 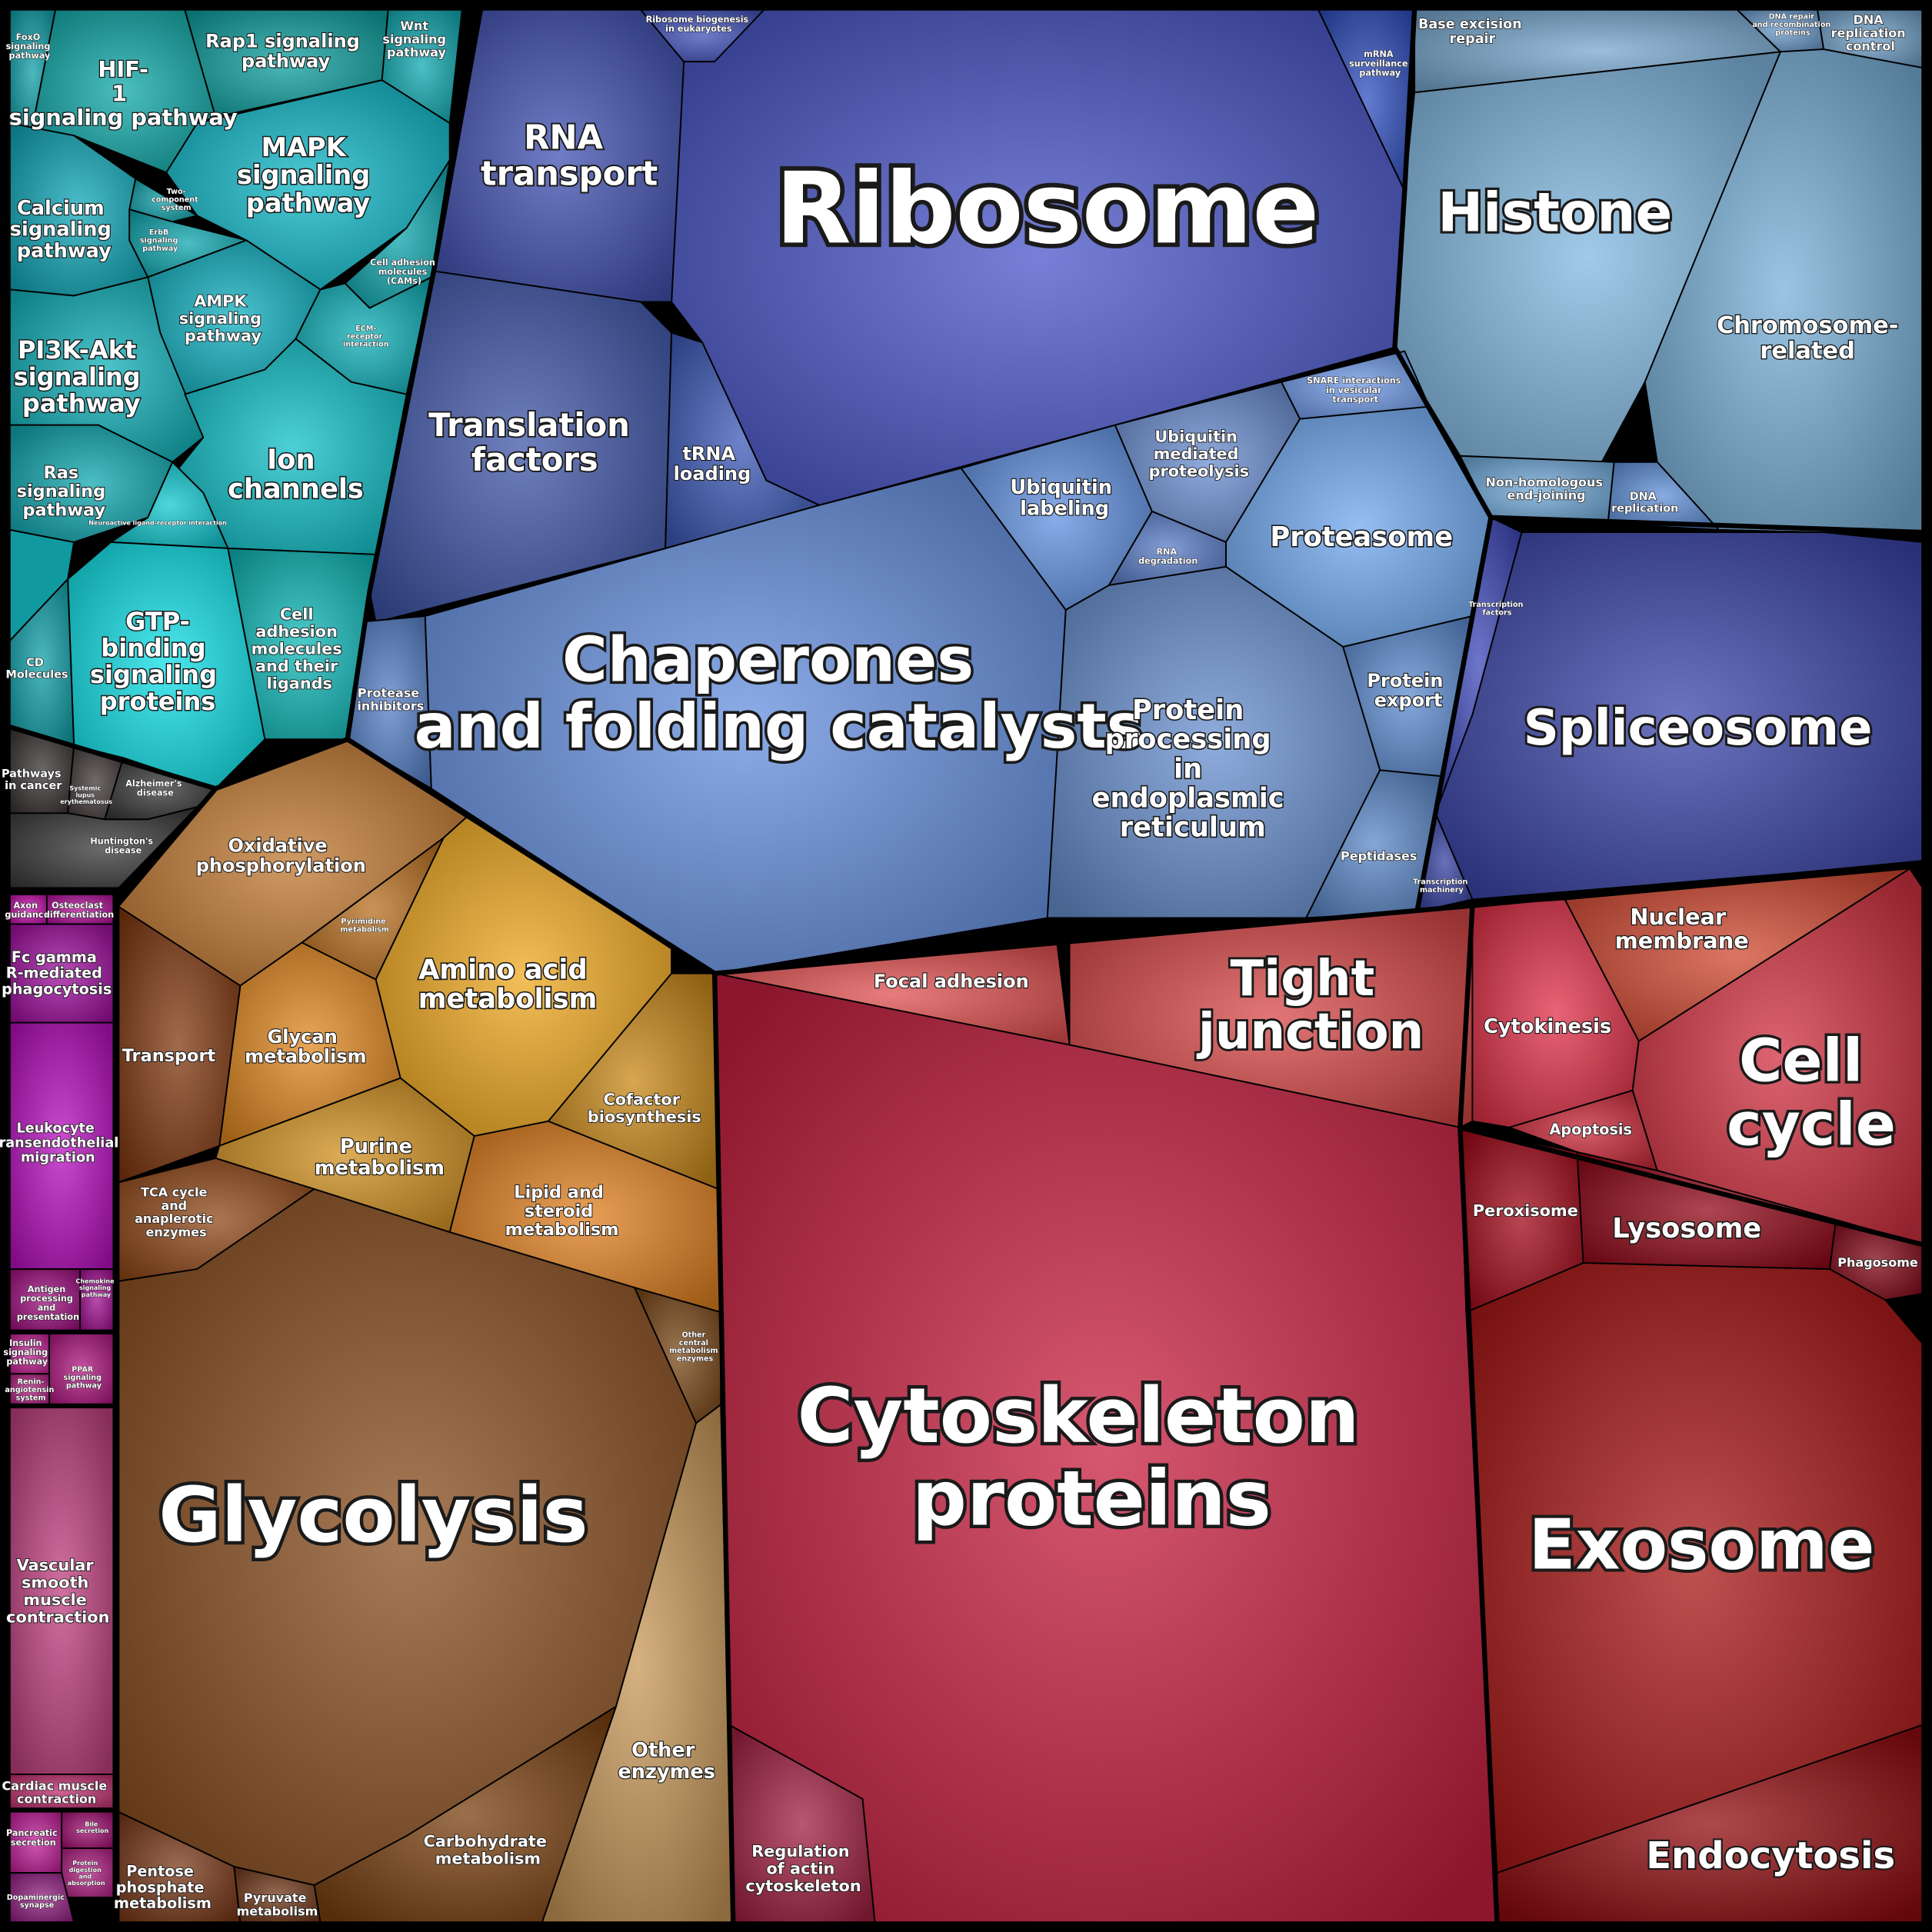 I want to click on cell-label: Ribosome, so click(x=1047, y=209).